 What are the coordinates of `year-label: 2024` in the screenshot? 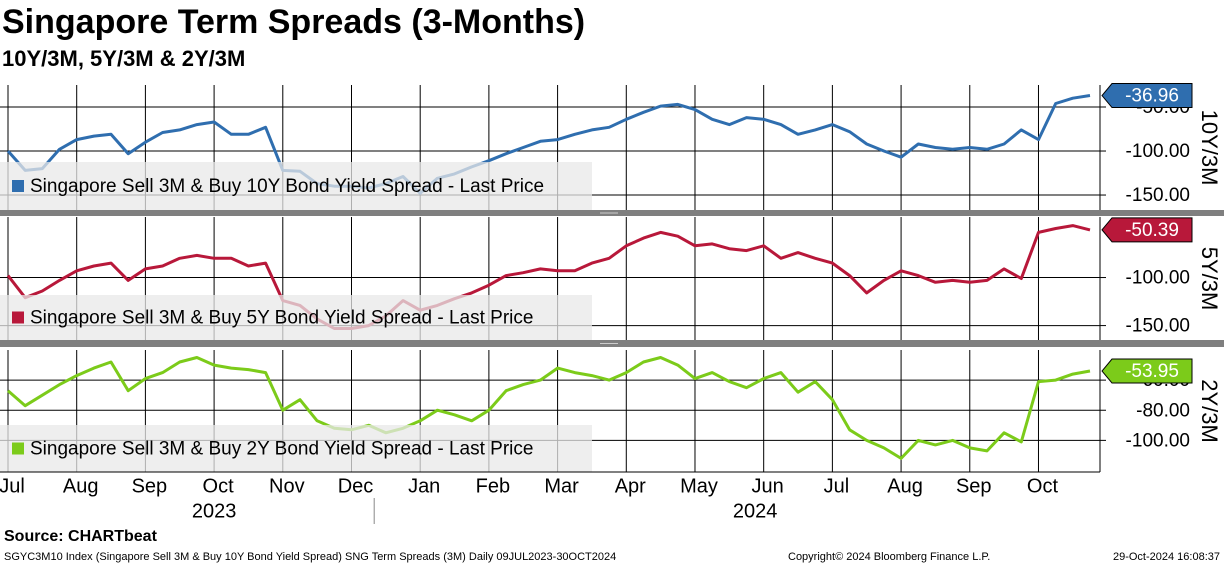 It's located at (755, 511).